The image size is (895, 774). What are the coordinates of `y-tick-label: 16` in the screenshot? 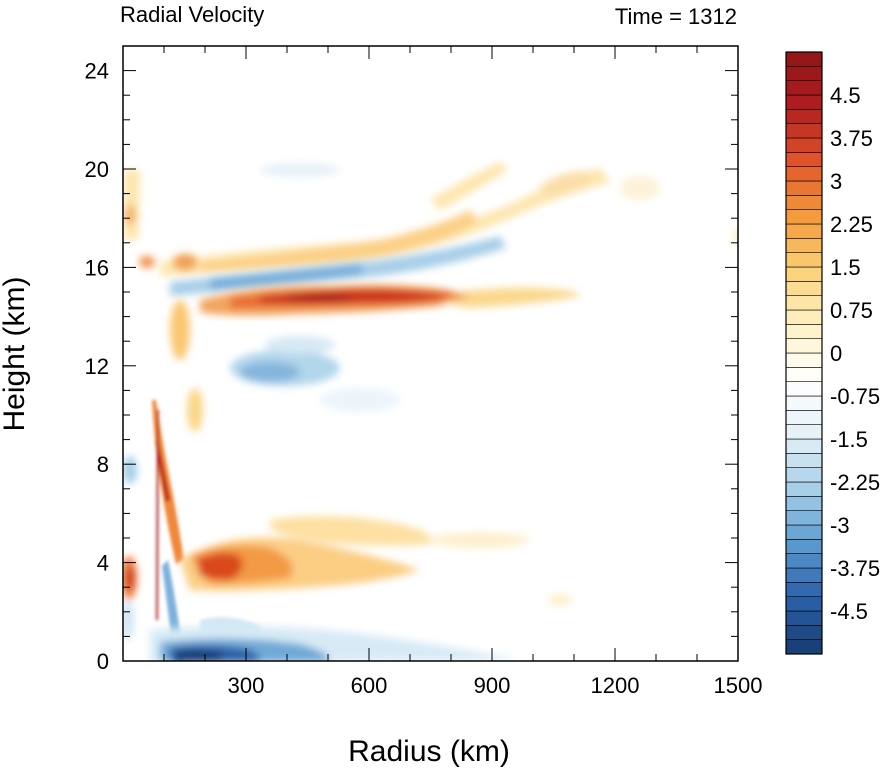 It's located at (97, 267).